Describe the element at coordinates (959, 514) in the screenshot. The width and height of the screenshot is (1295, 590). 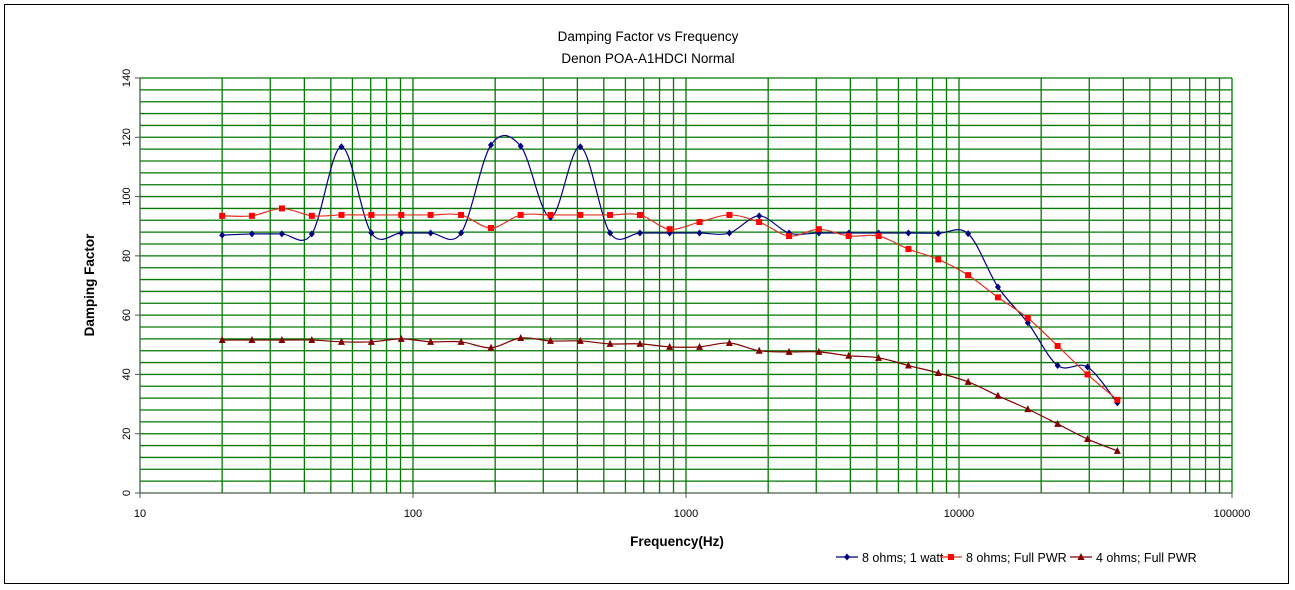
I see `x-tick-label: 10000` at that location.